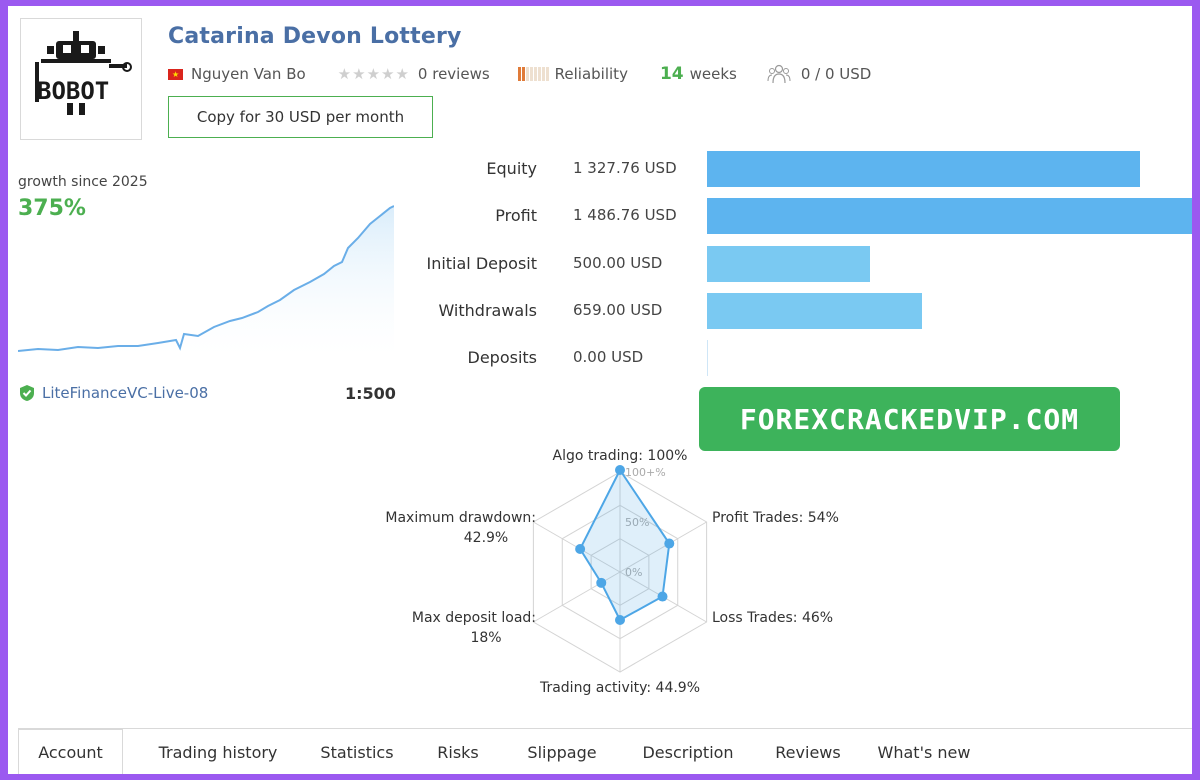  What do you see at coordinates (836, 74) in the screenshot?
I see `subscribers-value: 0 / 0 USD` at bounding box center [836, 74].